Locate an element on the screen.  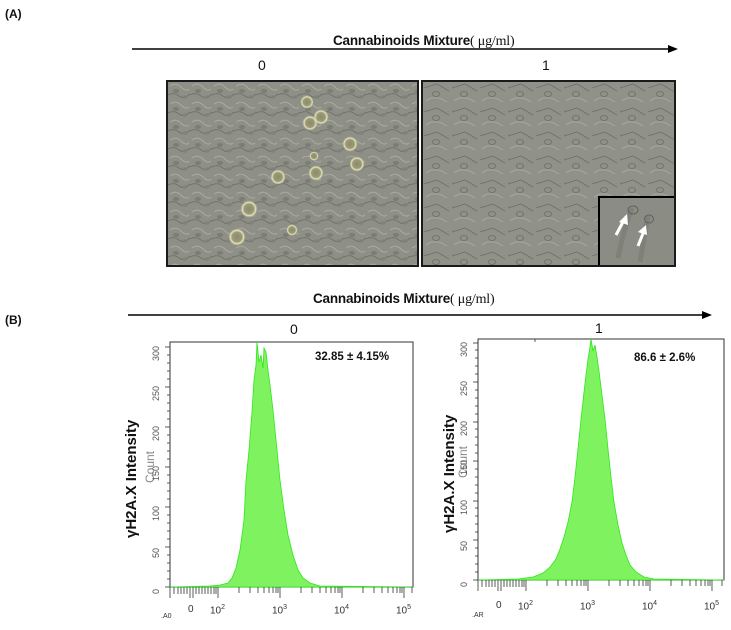
panel-a-conc-1: 1 is located at coordinates (546, 65).